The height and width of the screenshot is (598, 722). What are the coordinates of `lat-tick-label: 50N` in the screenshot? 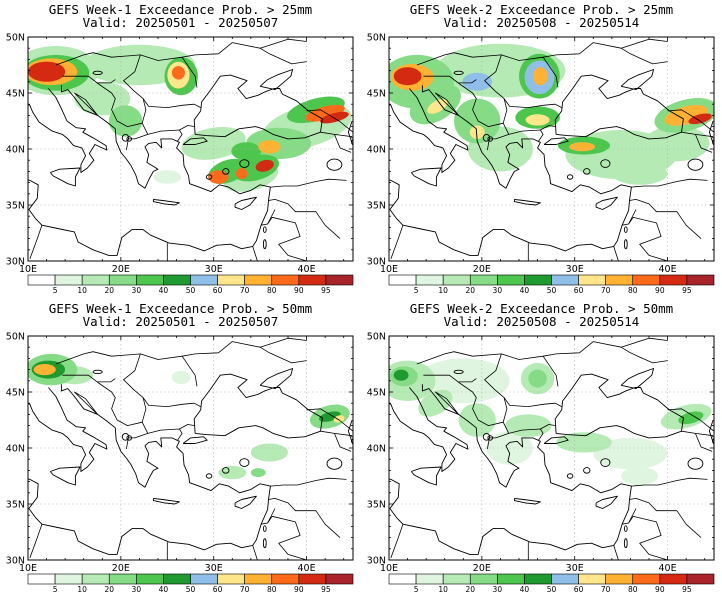 It's located at (15, 38).